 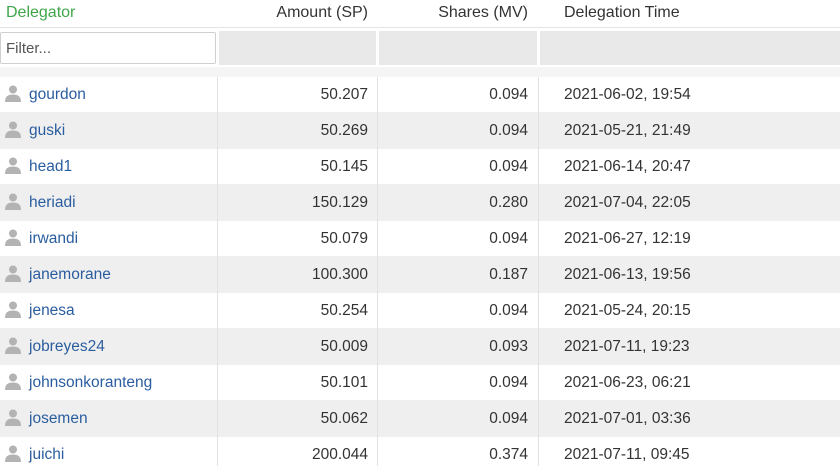 What do you see at coordinates (627, 238) in the screenshot?
I see `delegation-time-cell: 2021-06-27, 12:19` at bounding box center [627, 238].